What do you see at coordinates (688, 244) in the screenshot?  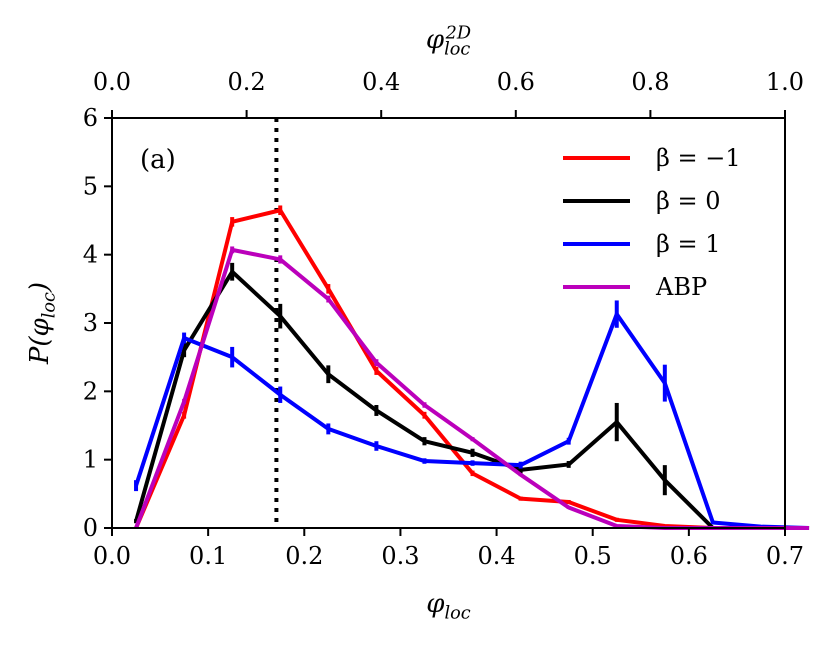 I see `legend-label-2: β = 1` at bounding box center [688, 244].